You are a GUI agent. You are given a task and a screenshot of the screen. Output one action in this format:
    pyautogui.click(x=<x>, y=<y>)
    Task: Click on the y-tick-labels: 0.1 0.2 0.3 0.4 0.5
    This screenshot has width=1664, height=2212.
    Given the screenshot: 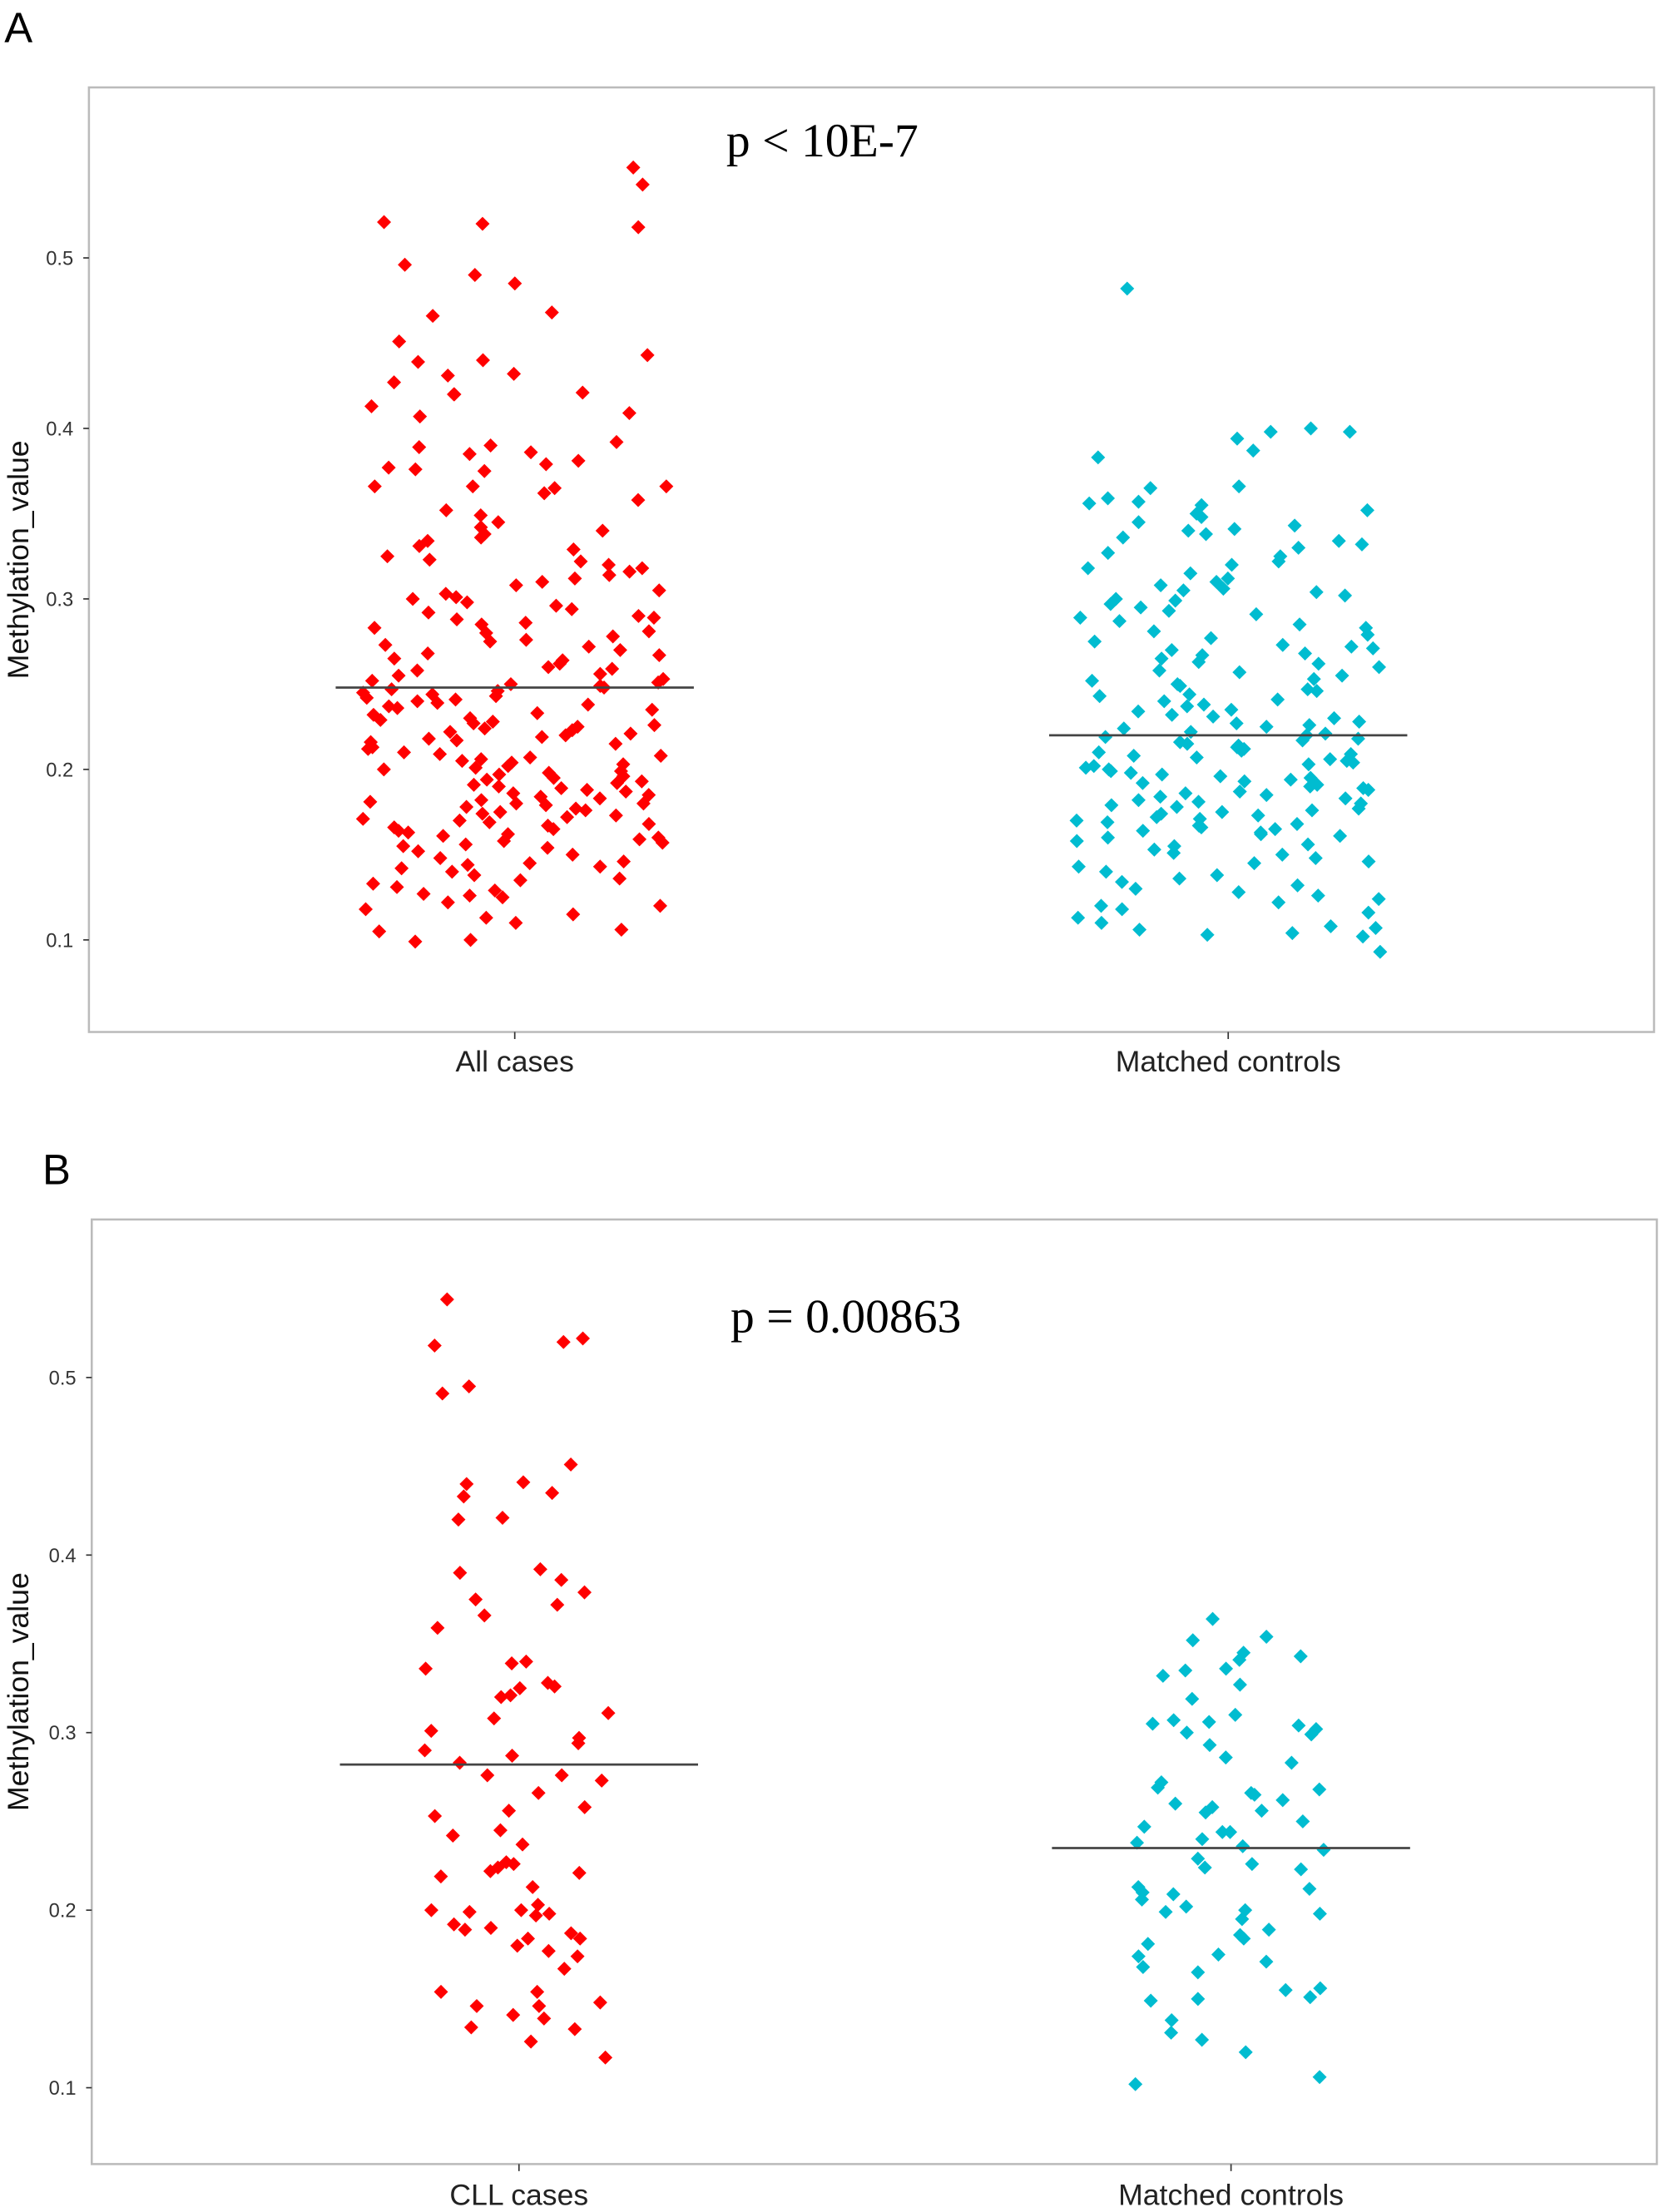 What is the action you would take?
    pyautogui.click(x=63, y=1734)
    